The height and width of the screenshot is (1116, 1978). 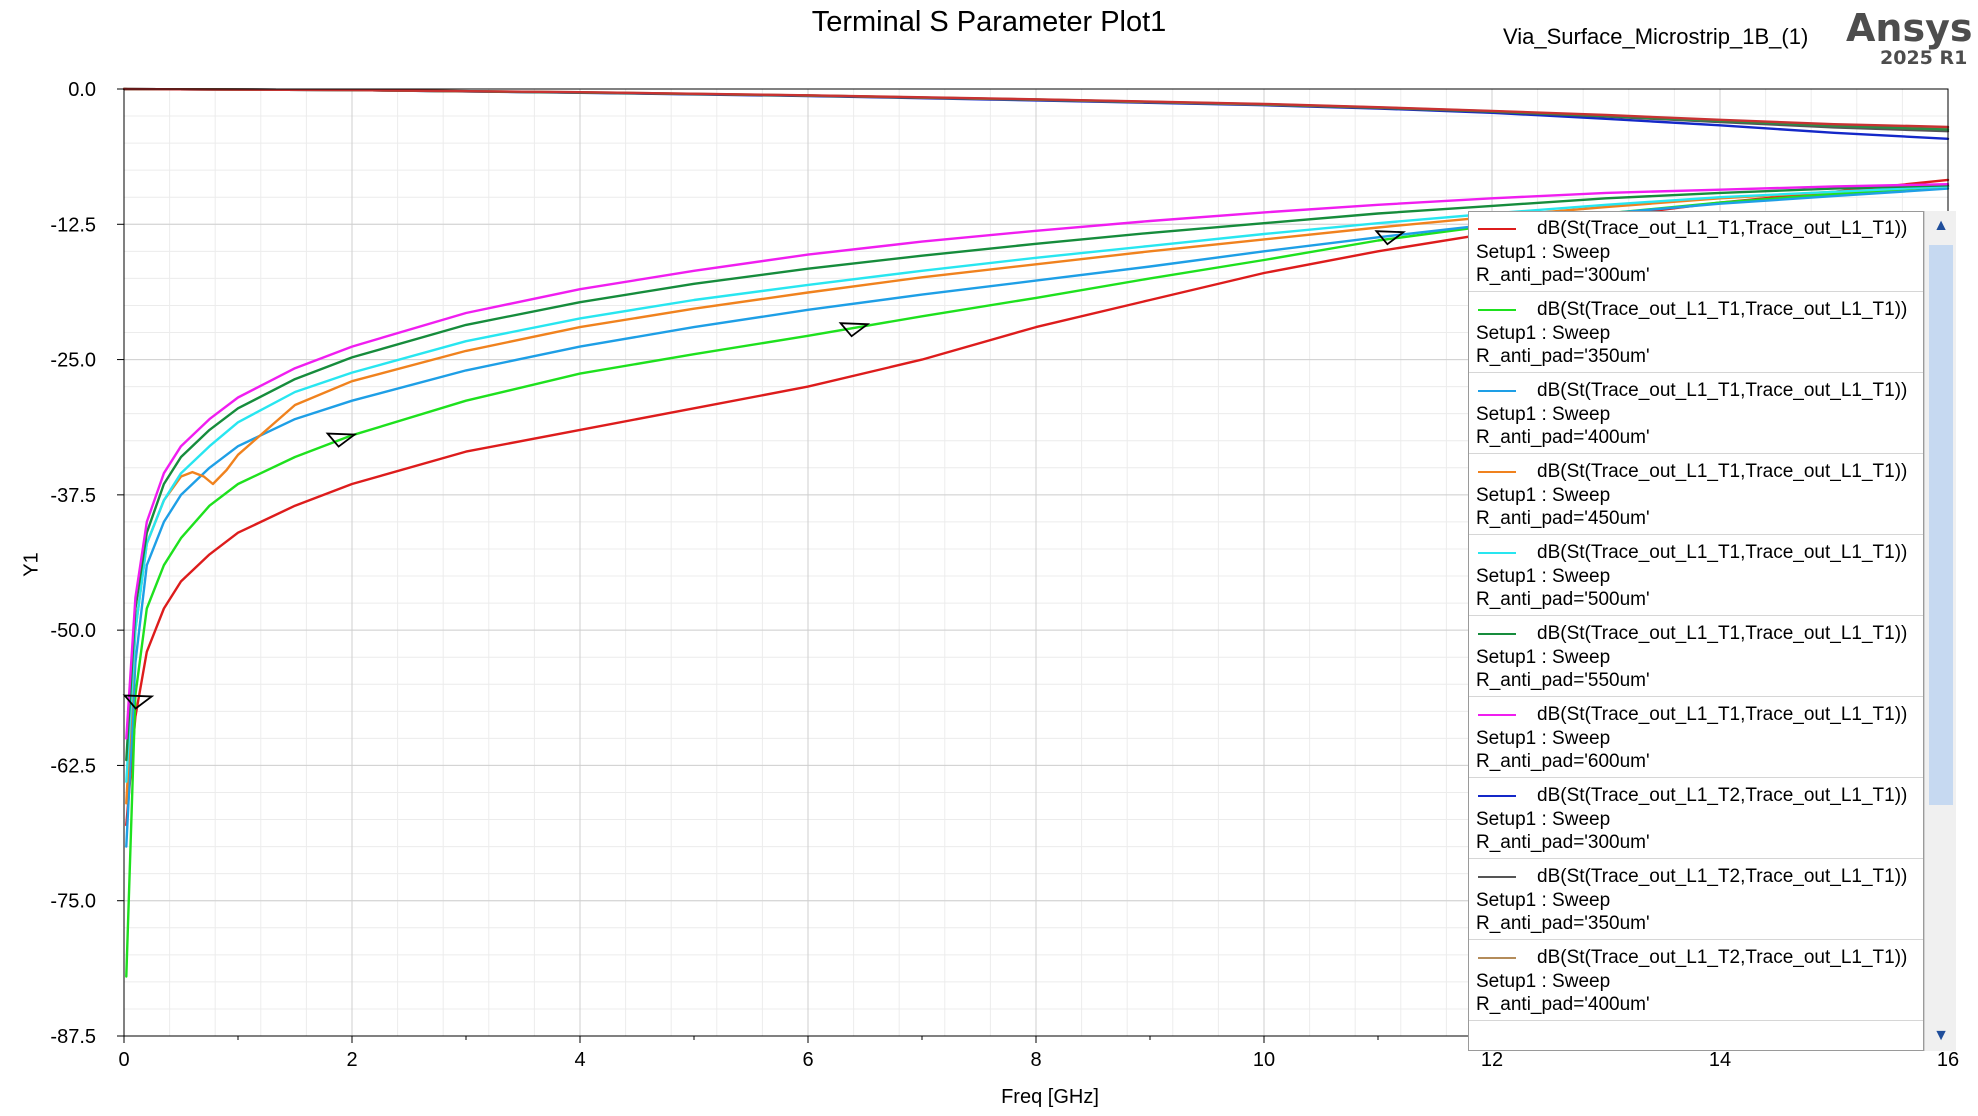 I want to click on series-line, so click(x=1036, y=108).